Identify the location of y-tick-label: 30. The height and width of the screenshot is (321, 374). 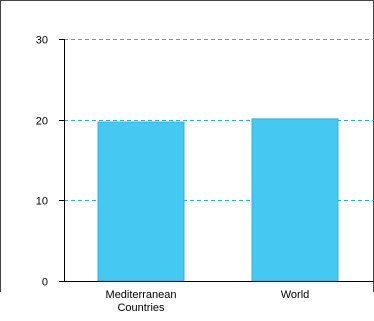
(42, 41).